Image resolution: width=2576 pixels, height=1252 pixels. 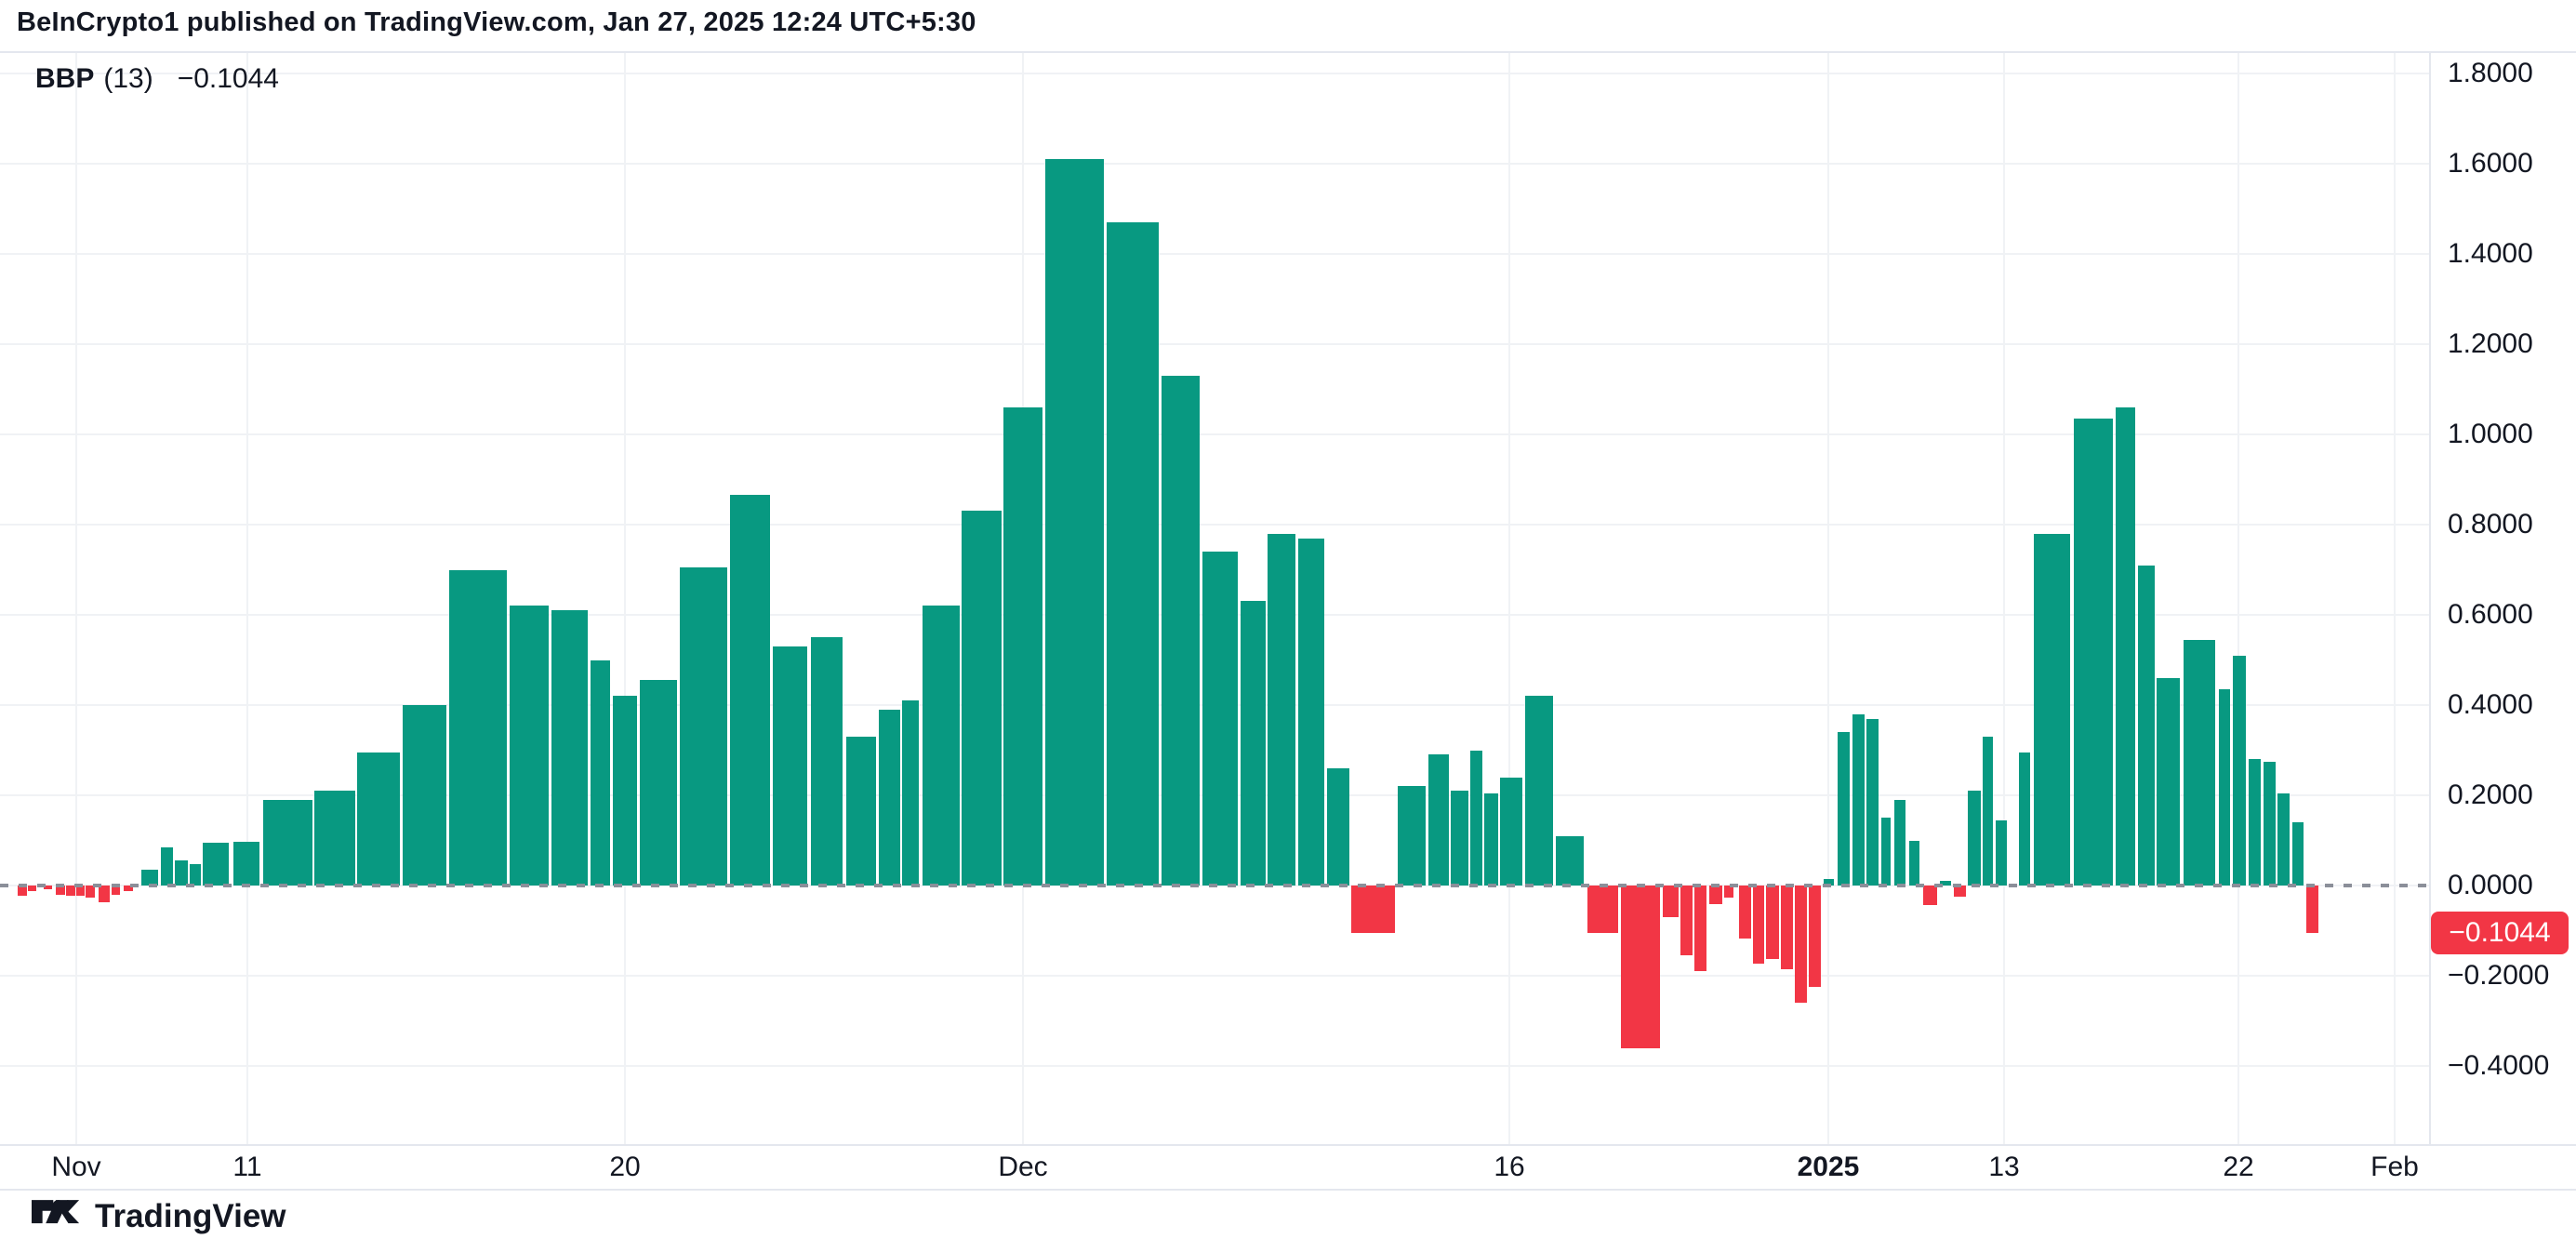 I want to click on time-axis-label: 11, so click(x=247, y=1167).